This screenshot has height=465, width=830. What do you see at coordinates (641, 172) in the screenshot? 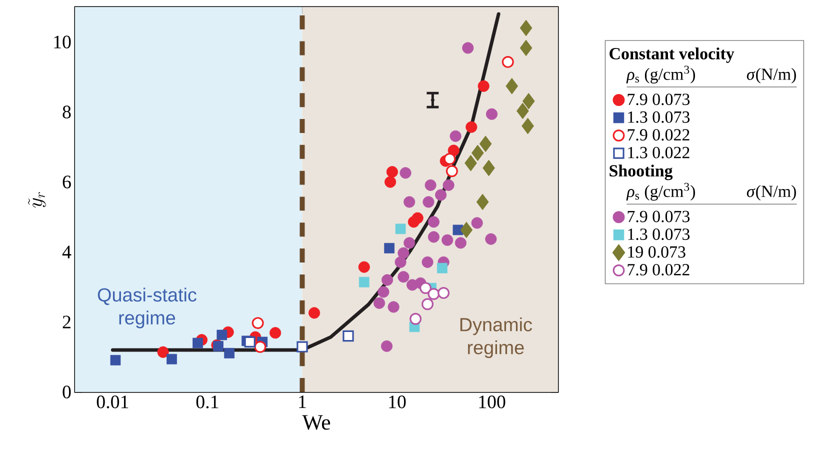
I see `text: Shooting` at bounding box center [641, 172].